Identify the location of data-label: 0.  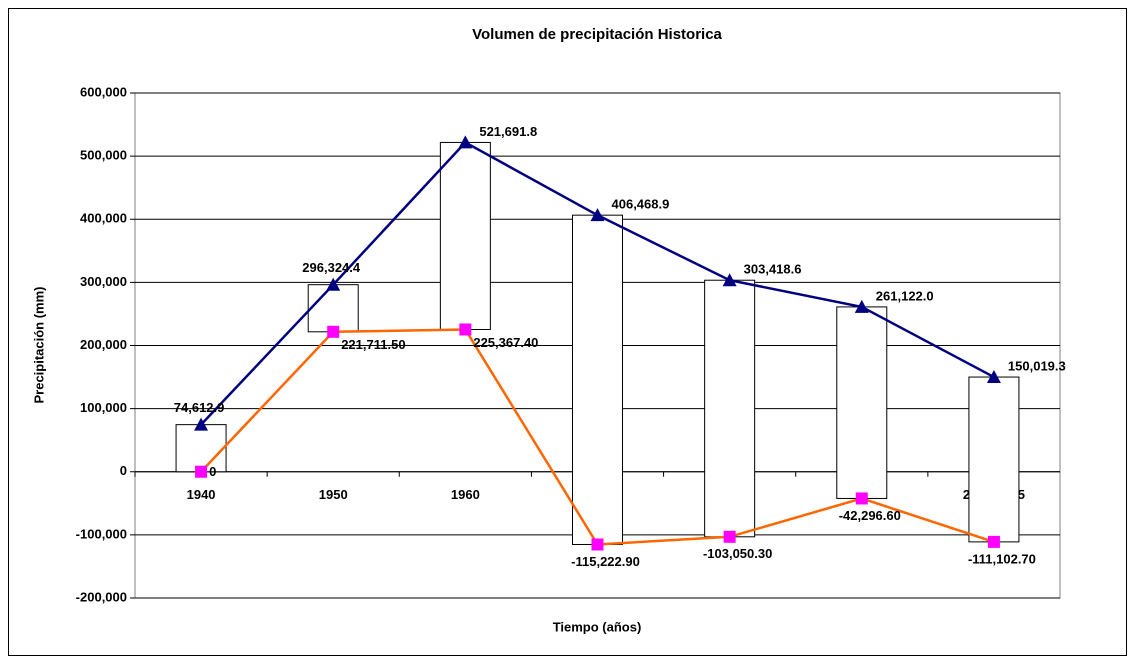
(212, 471).